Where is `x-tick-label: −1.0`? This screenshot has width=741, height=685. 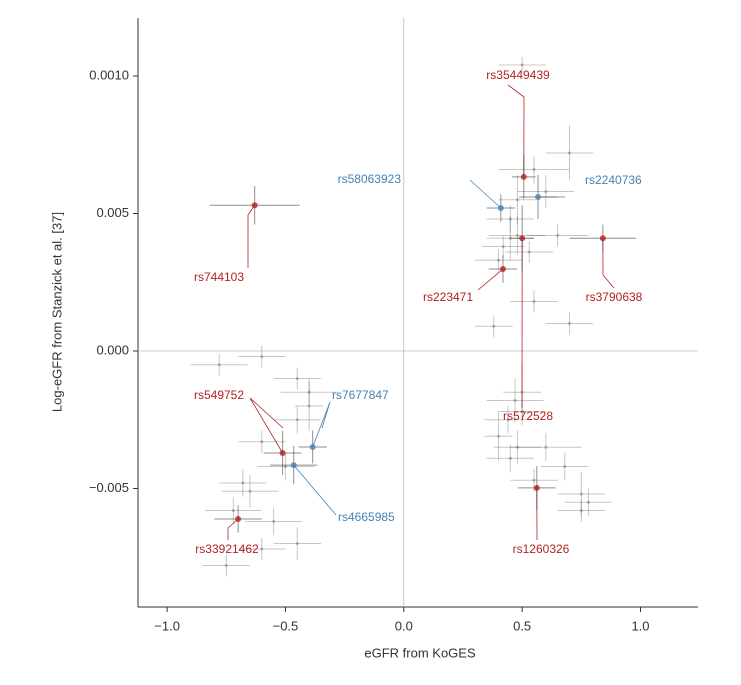 x-tick-label: −1.0 is located at coordinates (167, 625).